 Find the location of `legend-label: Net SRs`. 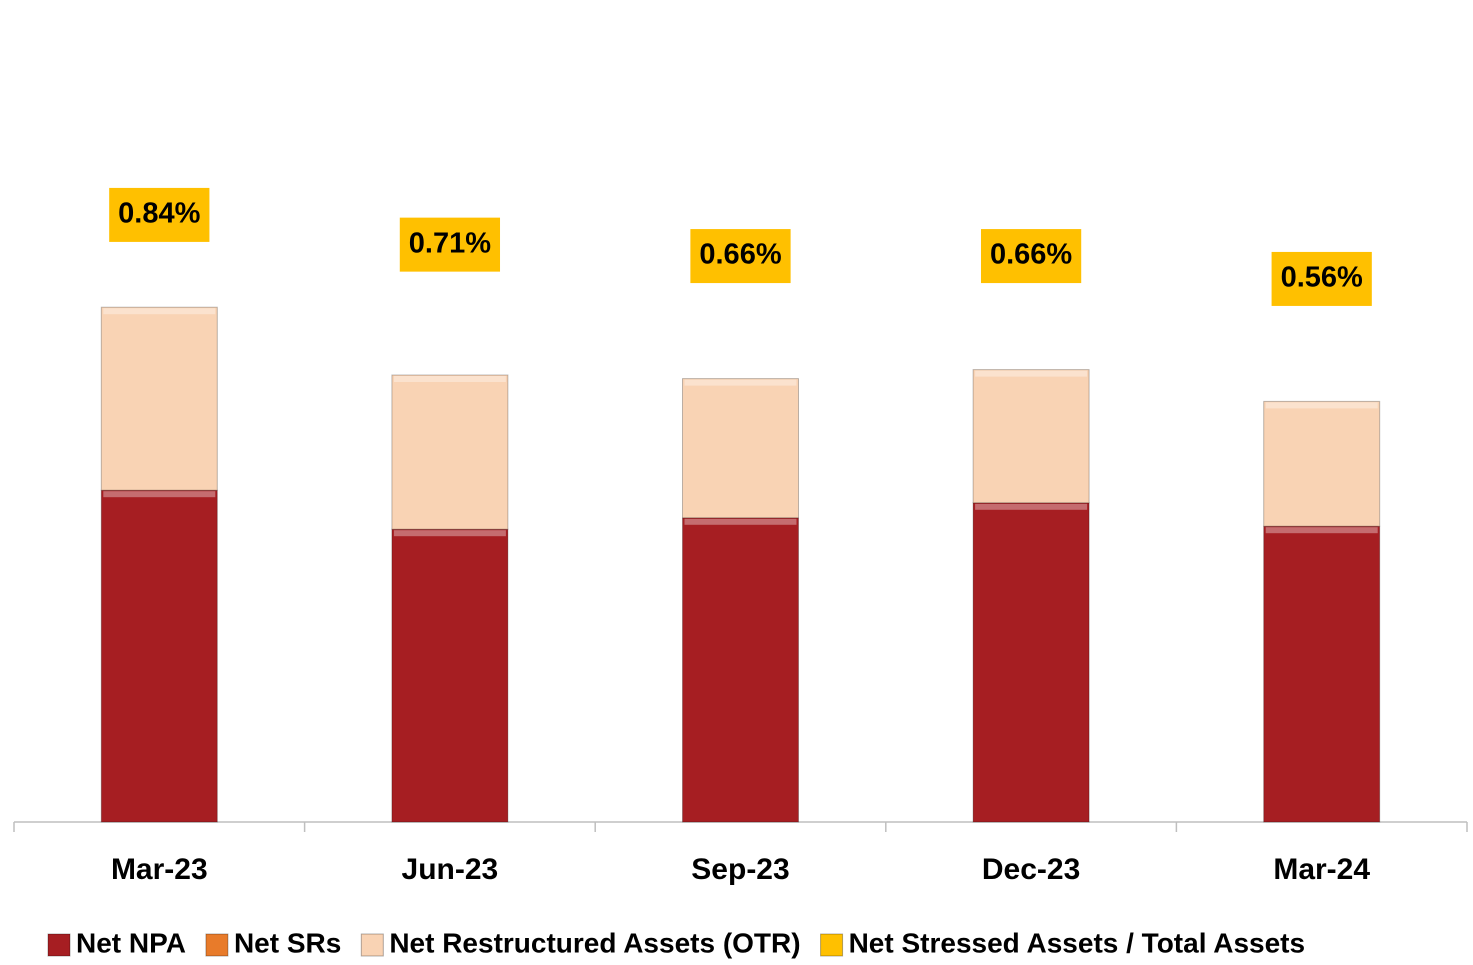

legend-label: Net SRs is located at coordinates (287, 942).